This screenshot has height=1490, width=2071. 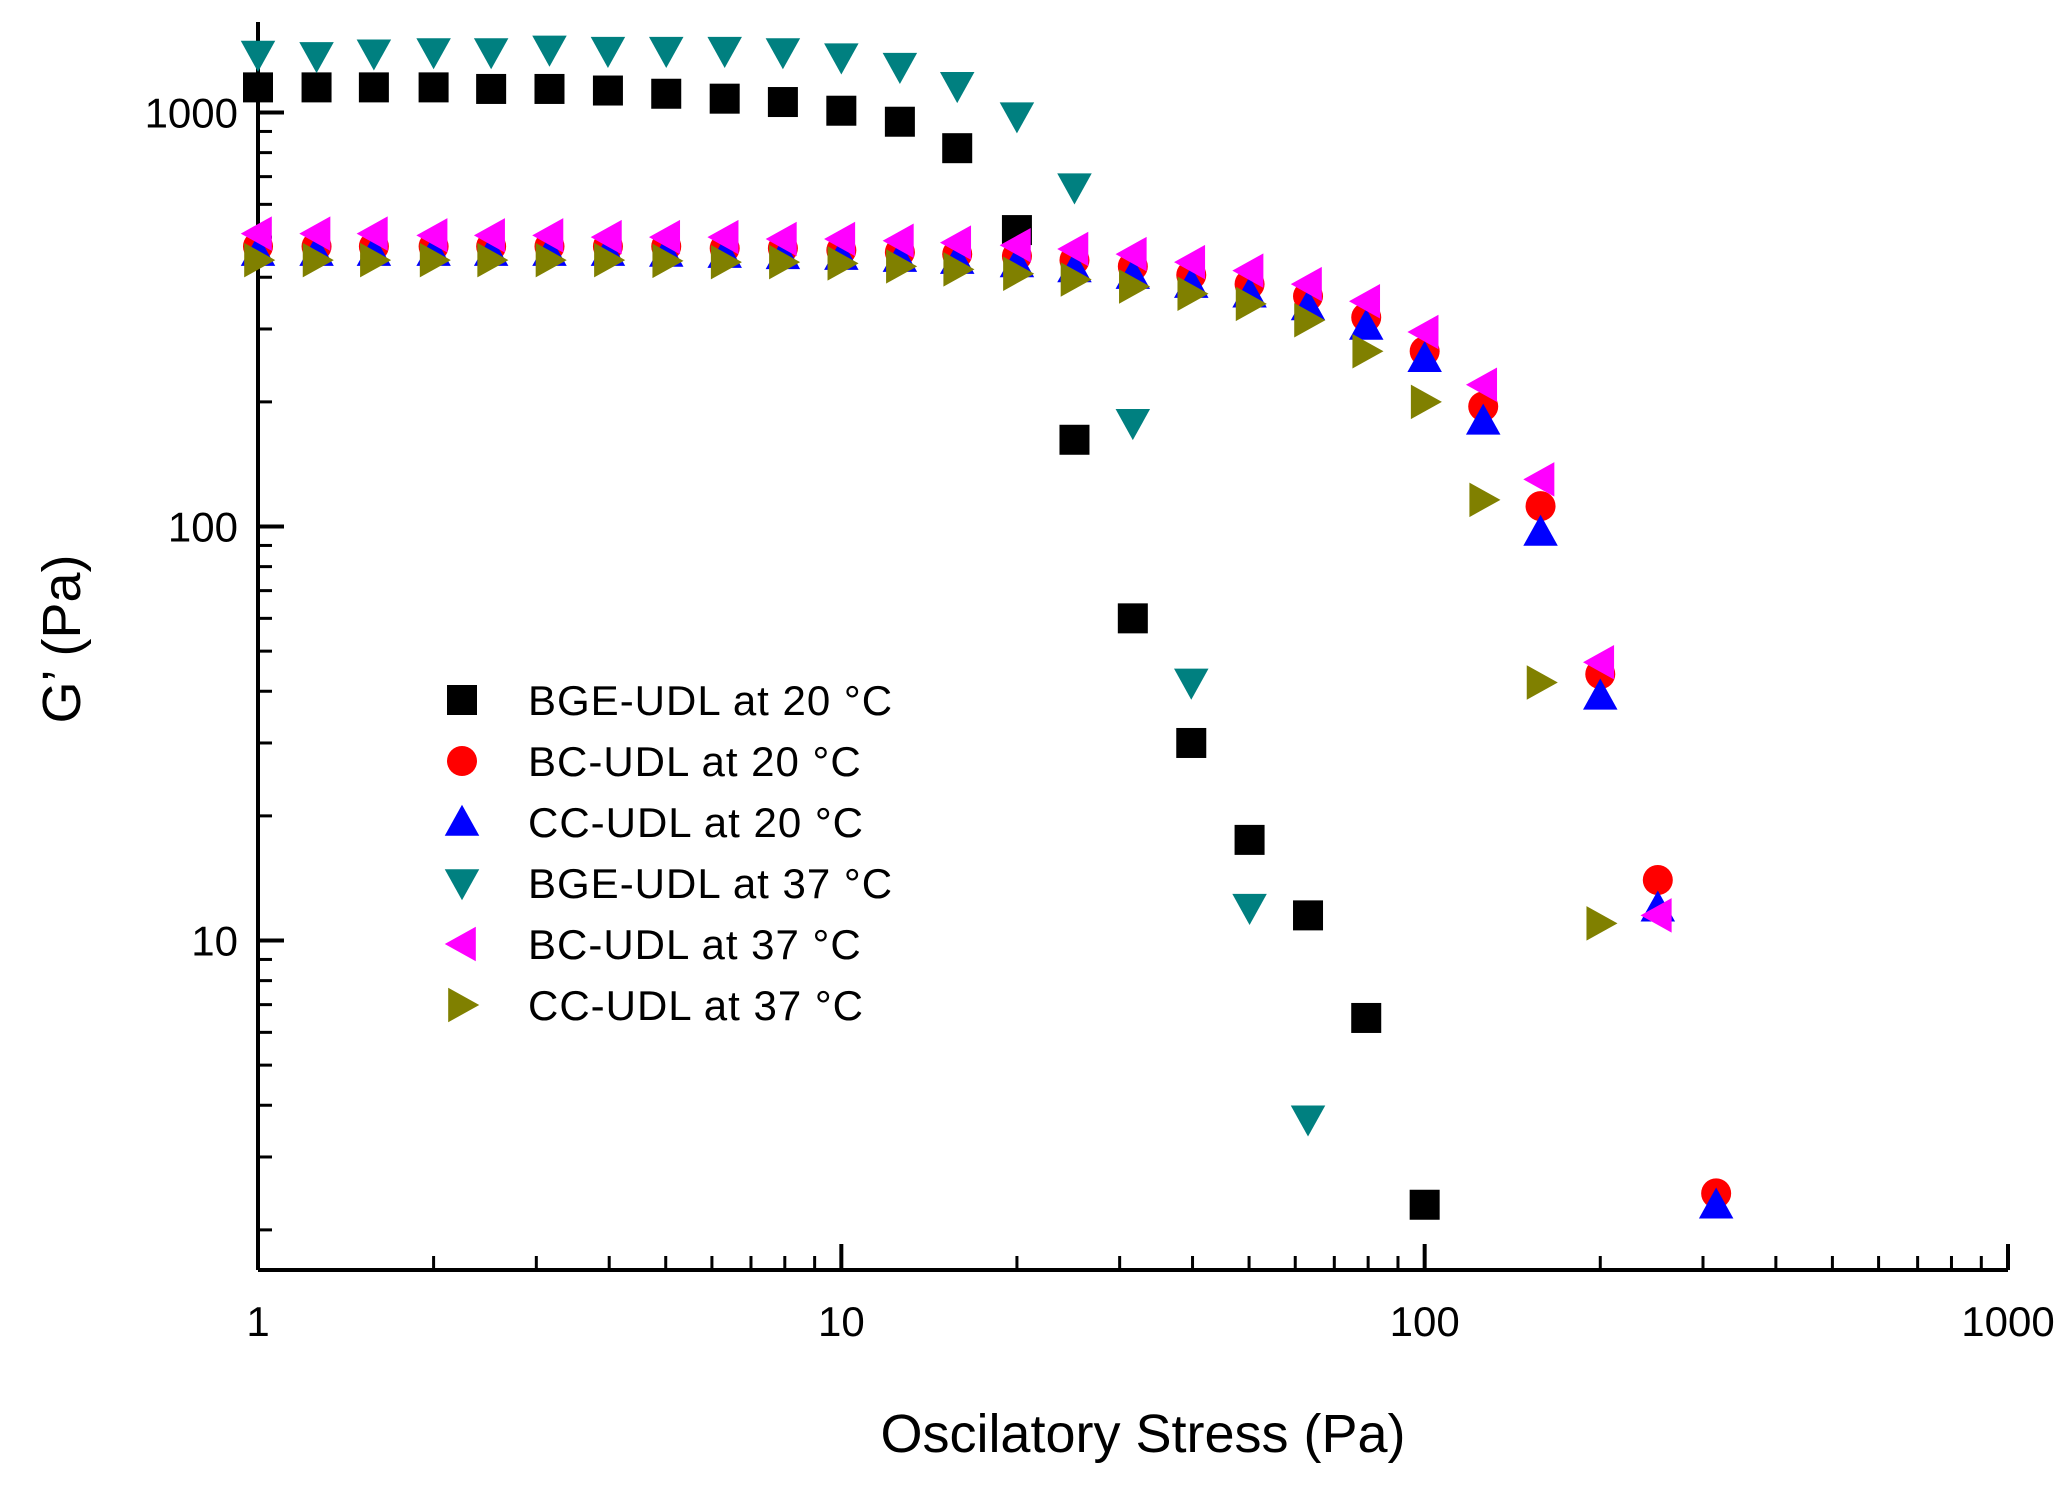 I want to click on legend-item: CC-UDL at 37 °C, so click(x=656, y=1005).